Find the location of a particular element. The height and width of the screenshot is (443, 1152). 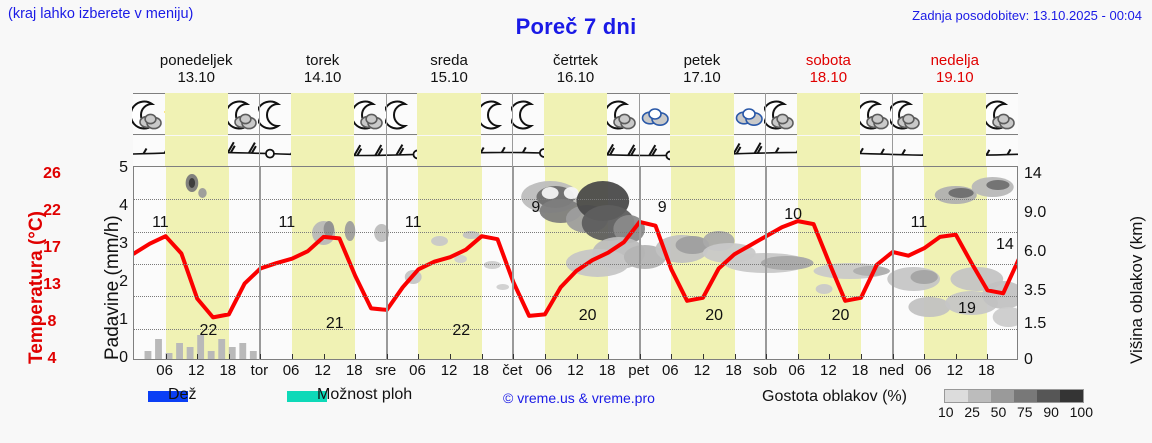

cloud-density-legend-label: Gostota oblakov (%) is located at coordinates (834, 396).